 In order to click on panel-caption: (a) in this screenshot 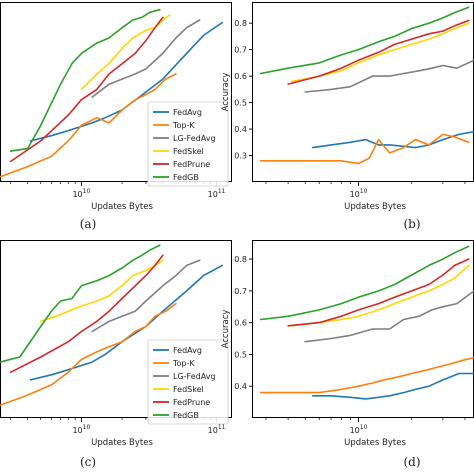, I will do `click(88, 224)`.